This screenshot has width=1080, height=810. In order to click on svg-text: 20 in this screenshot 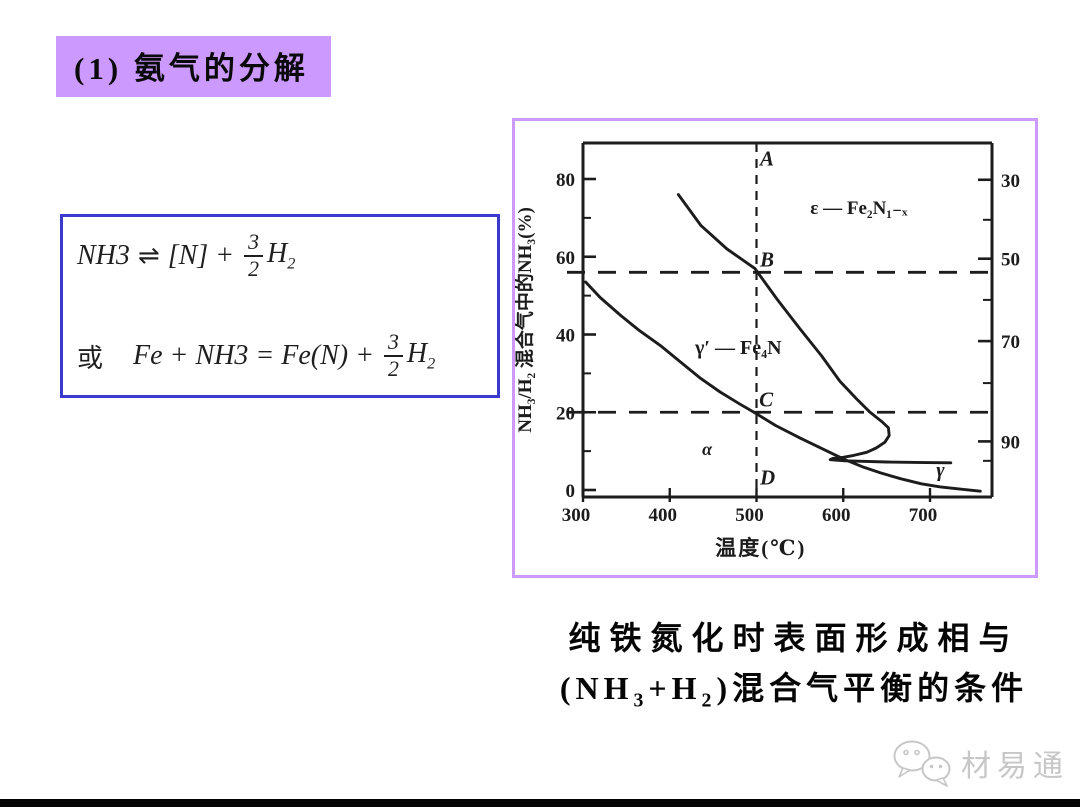, I will do `click(565, 413)`.